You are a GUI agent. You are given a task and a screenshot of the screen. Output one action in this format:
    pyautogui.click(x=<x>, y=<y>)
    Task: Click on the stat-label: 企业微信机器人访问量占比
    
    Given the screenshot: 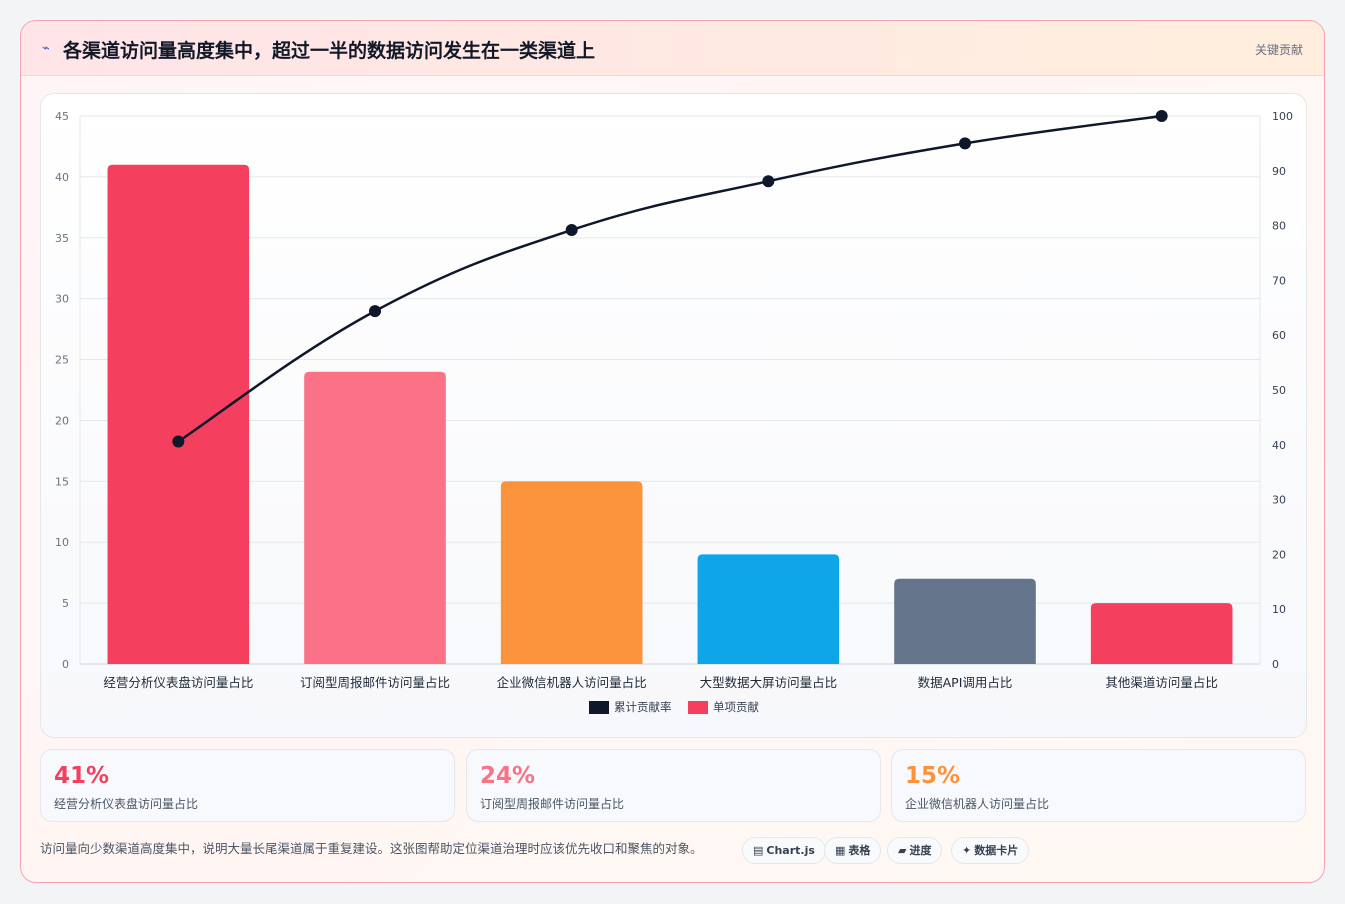 What is the action you would take?
    pyautogui.click(x=977, y=804)
    